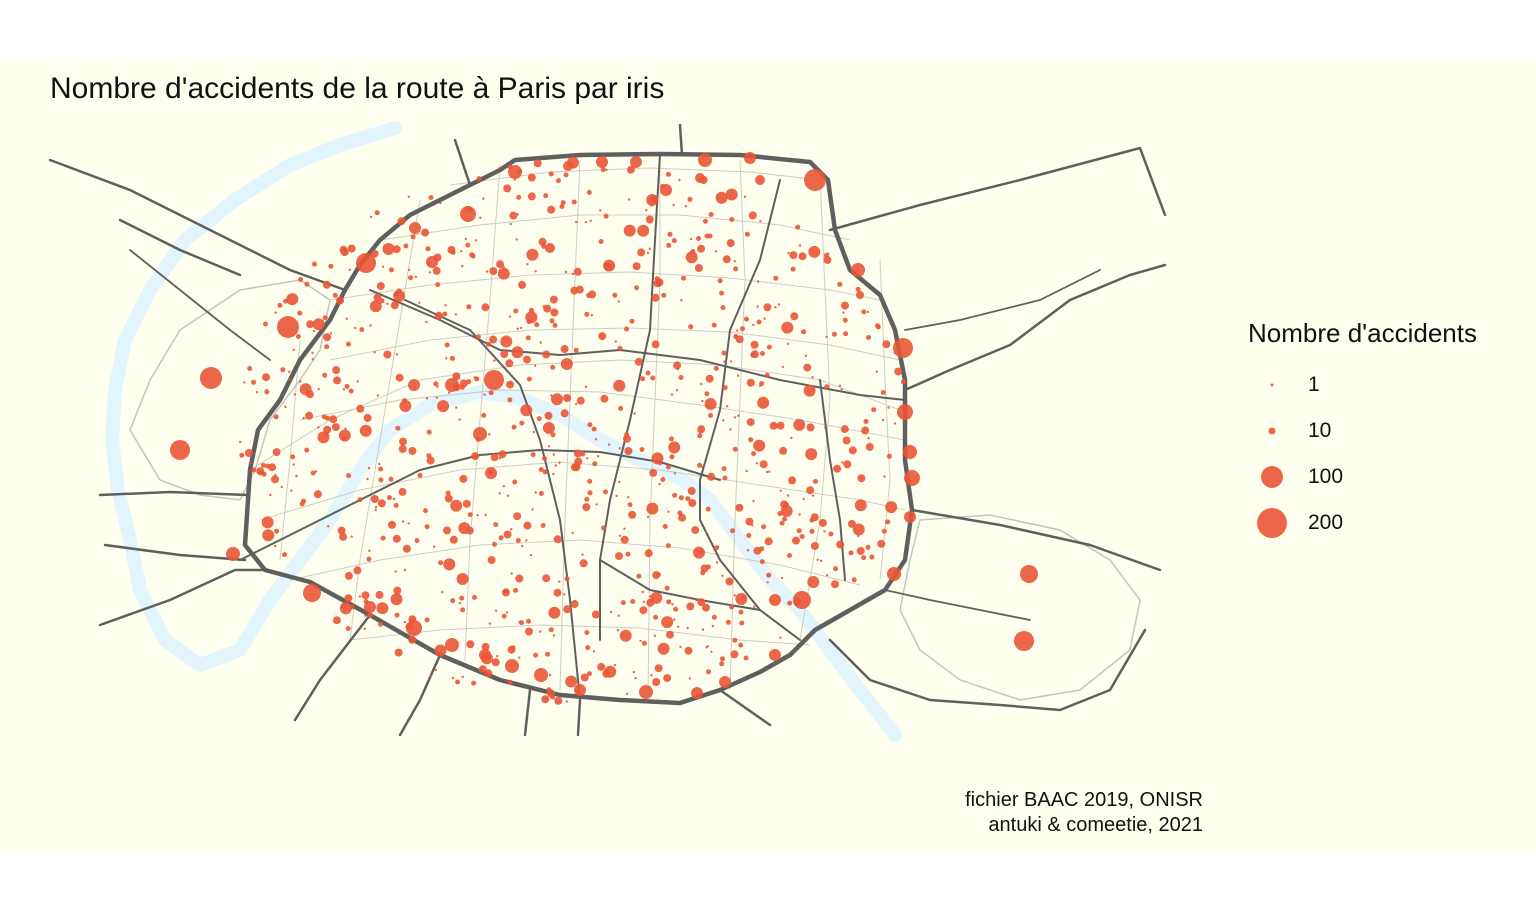  Describe the element at coordinates (1272, 385) in the screenshot. I see `legend-bubble` at that location.